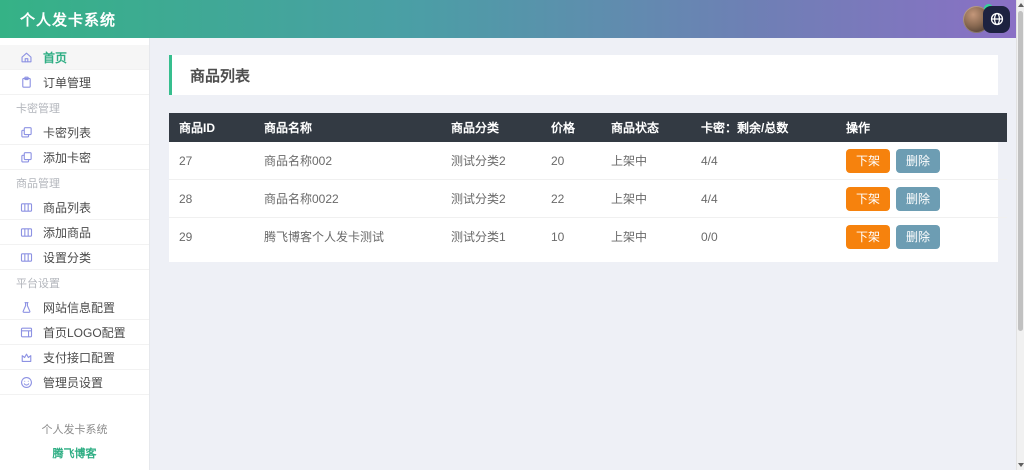  I want to click on cell-category: 测试分类1, so click(478, 237).